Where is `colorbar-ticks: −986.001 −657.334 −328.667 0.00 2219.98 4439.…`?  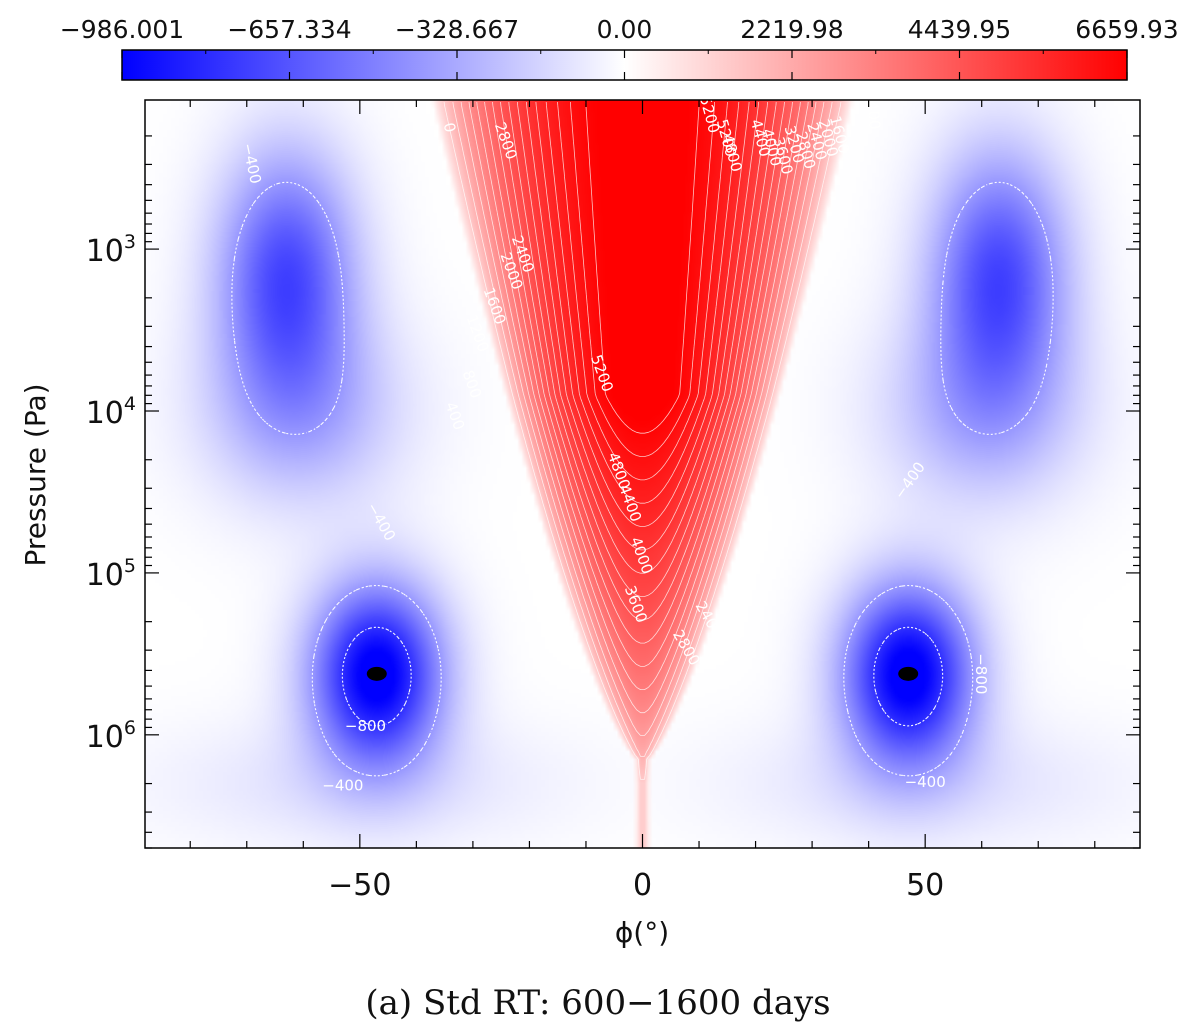 colorbar-ticks: −986.001 −657.334 −328.667 0.00 2219.98 4439.… is located at coordinates (619, 47).